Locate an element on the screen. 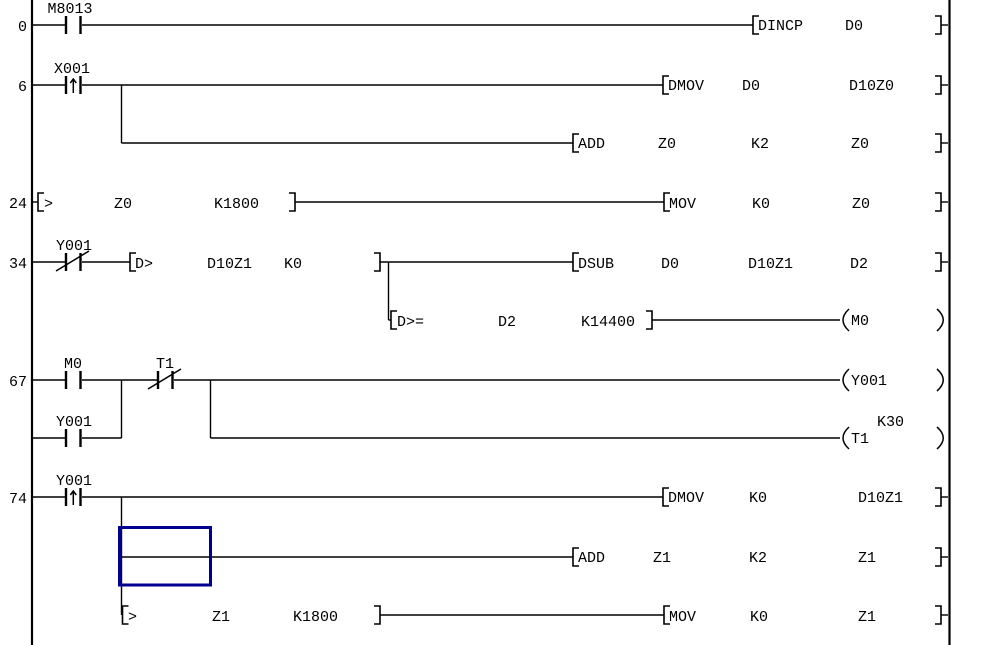 This screenshot has height=645, width=1004. contact-y001-rising: Y001 is located at coordinates (74, 489).